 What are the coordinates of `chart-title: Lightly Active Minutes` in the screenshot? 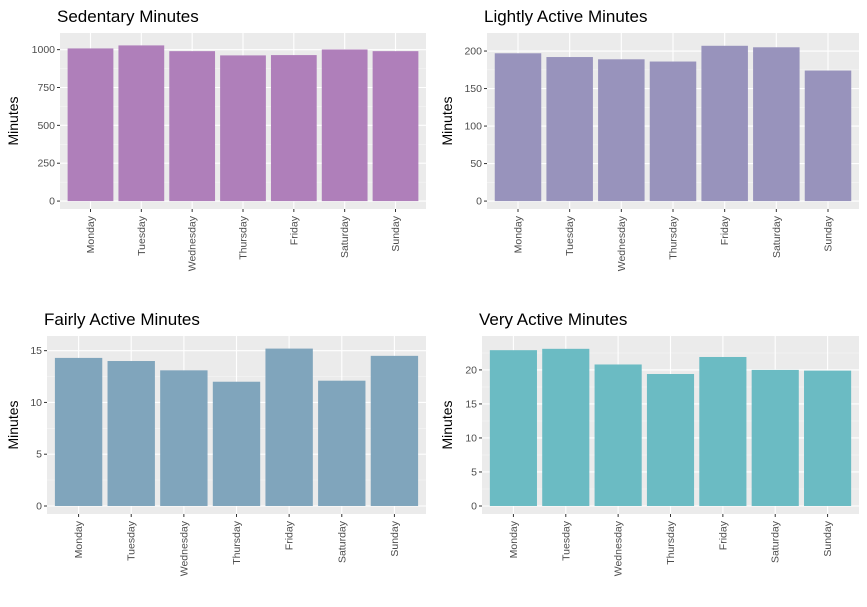 It's located at (565, 16).